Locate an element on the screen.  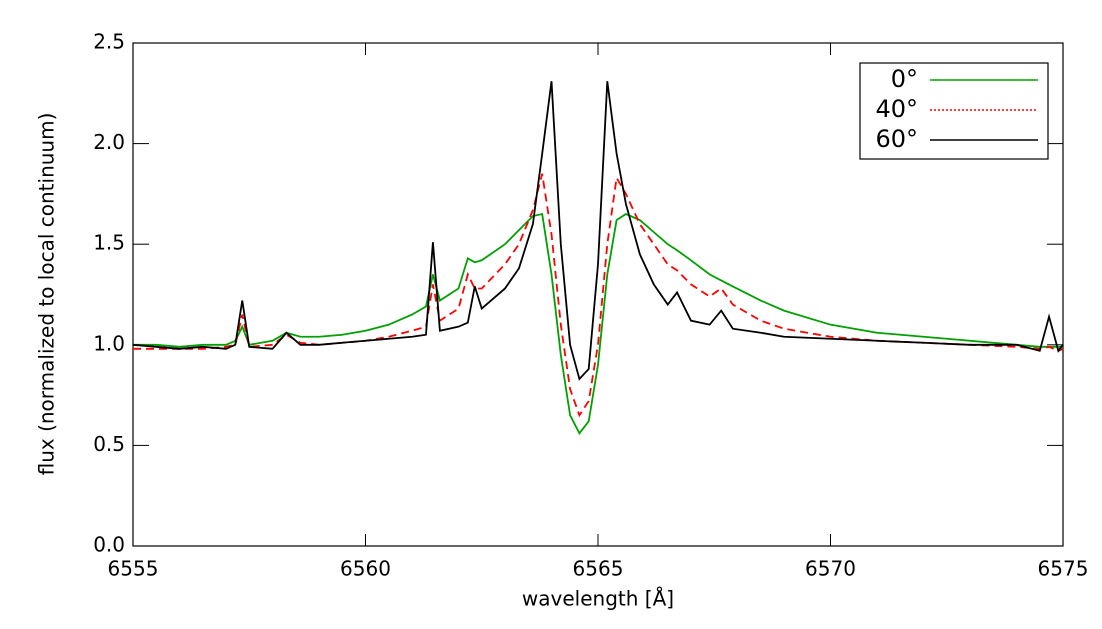
x-axis-label: wavelength [Å] is located at coordinates (598, 599).